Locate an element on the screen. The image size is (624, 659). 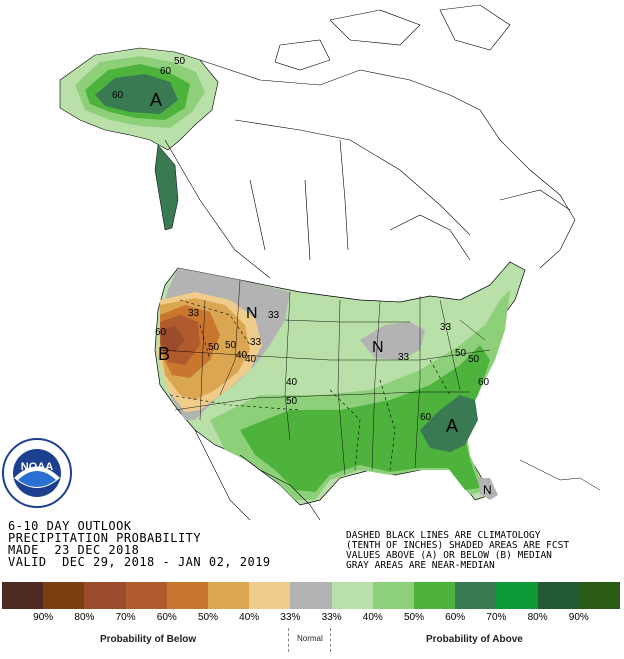
note-line: (TENTH OF INCHES) SHADED AREAS ARE FCST is located at coordinates (458, 545).